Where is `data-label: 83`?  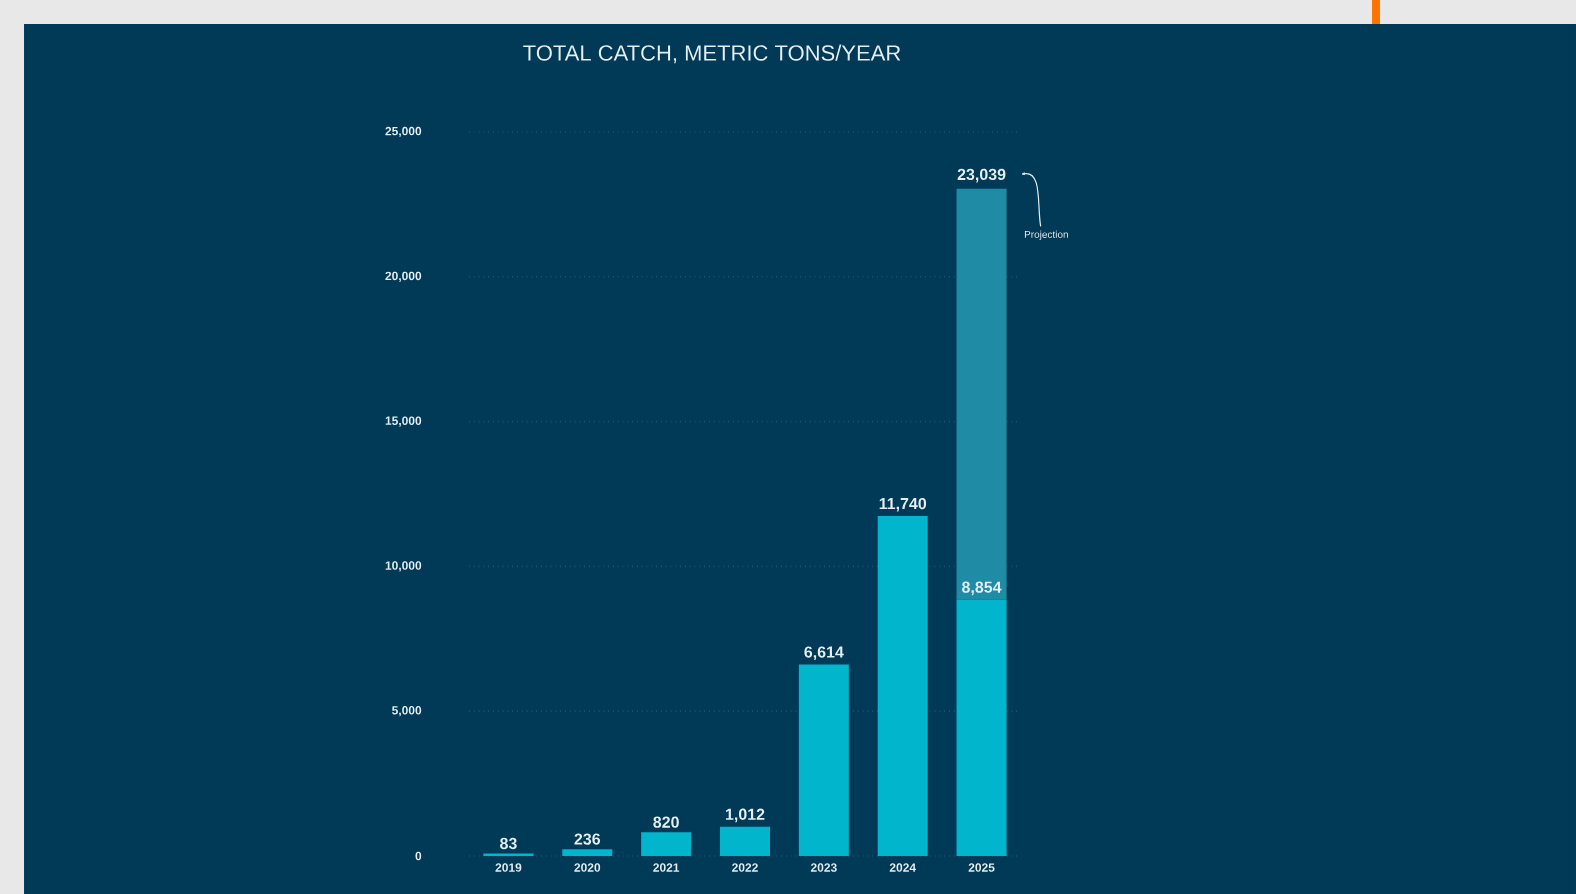 data-label: 83 is located at coordinates (508, 843).